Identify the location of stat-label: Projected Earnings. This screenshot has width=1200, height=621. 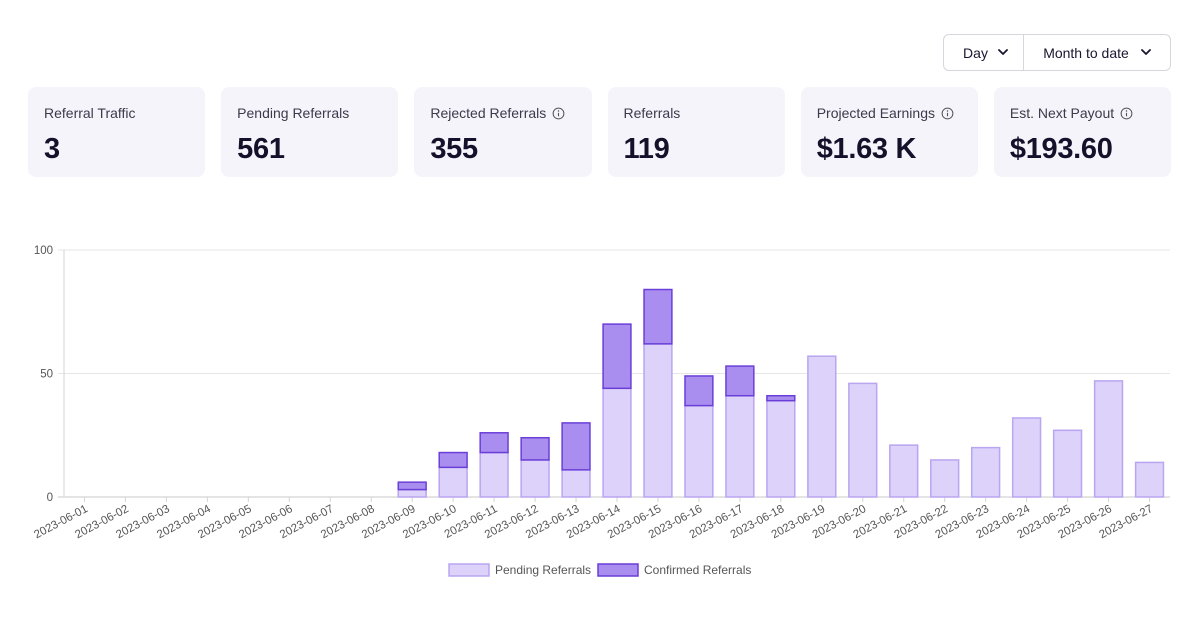
(875, 113).